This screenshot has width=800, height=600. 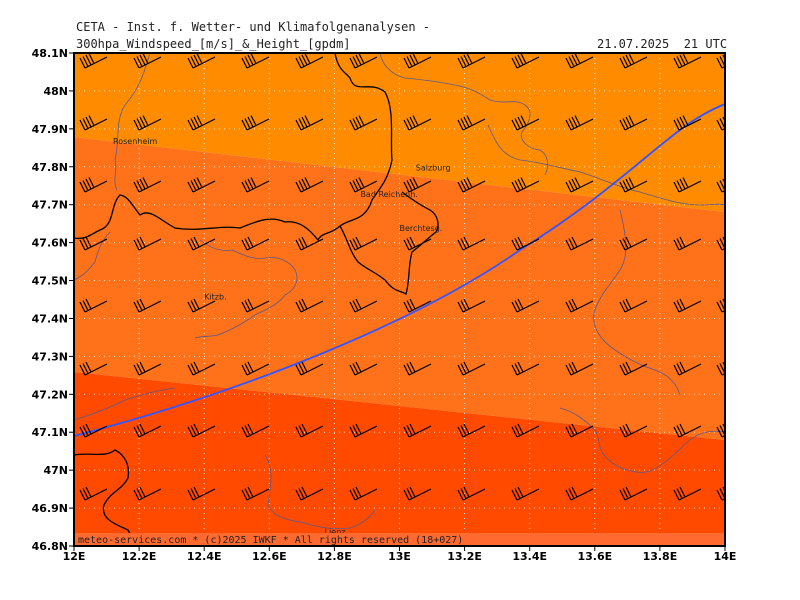 I want to click on border-austria-italy, so click(x=105, y=497).